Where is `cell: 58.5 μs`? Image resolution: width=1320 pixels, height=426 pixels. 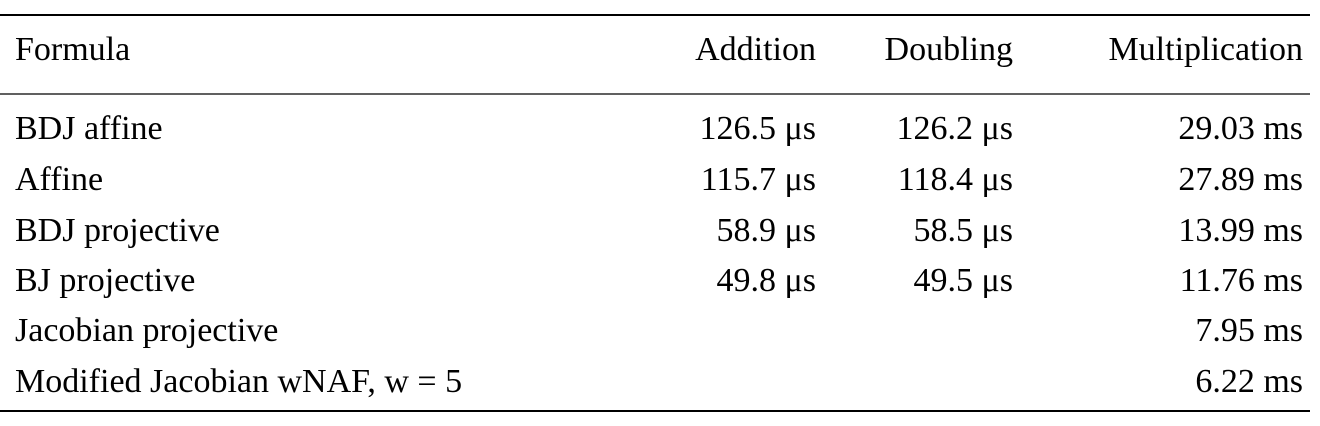
cell: 58.5 μs is located at coordinates (963, 230).